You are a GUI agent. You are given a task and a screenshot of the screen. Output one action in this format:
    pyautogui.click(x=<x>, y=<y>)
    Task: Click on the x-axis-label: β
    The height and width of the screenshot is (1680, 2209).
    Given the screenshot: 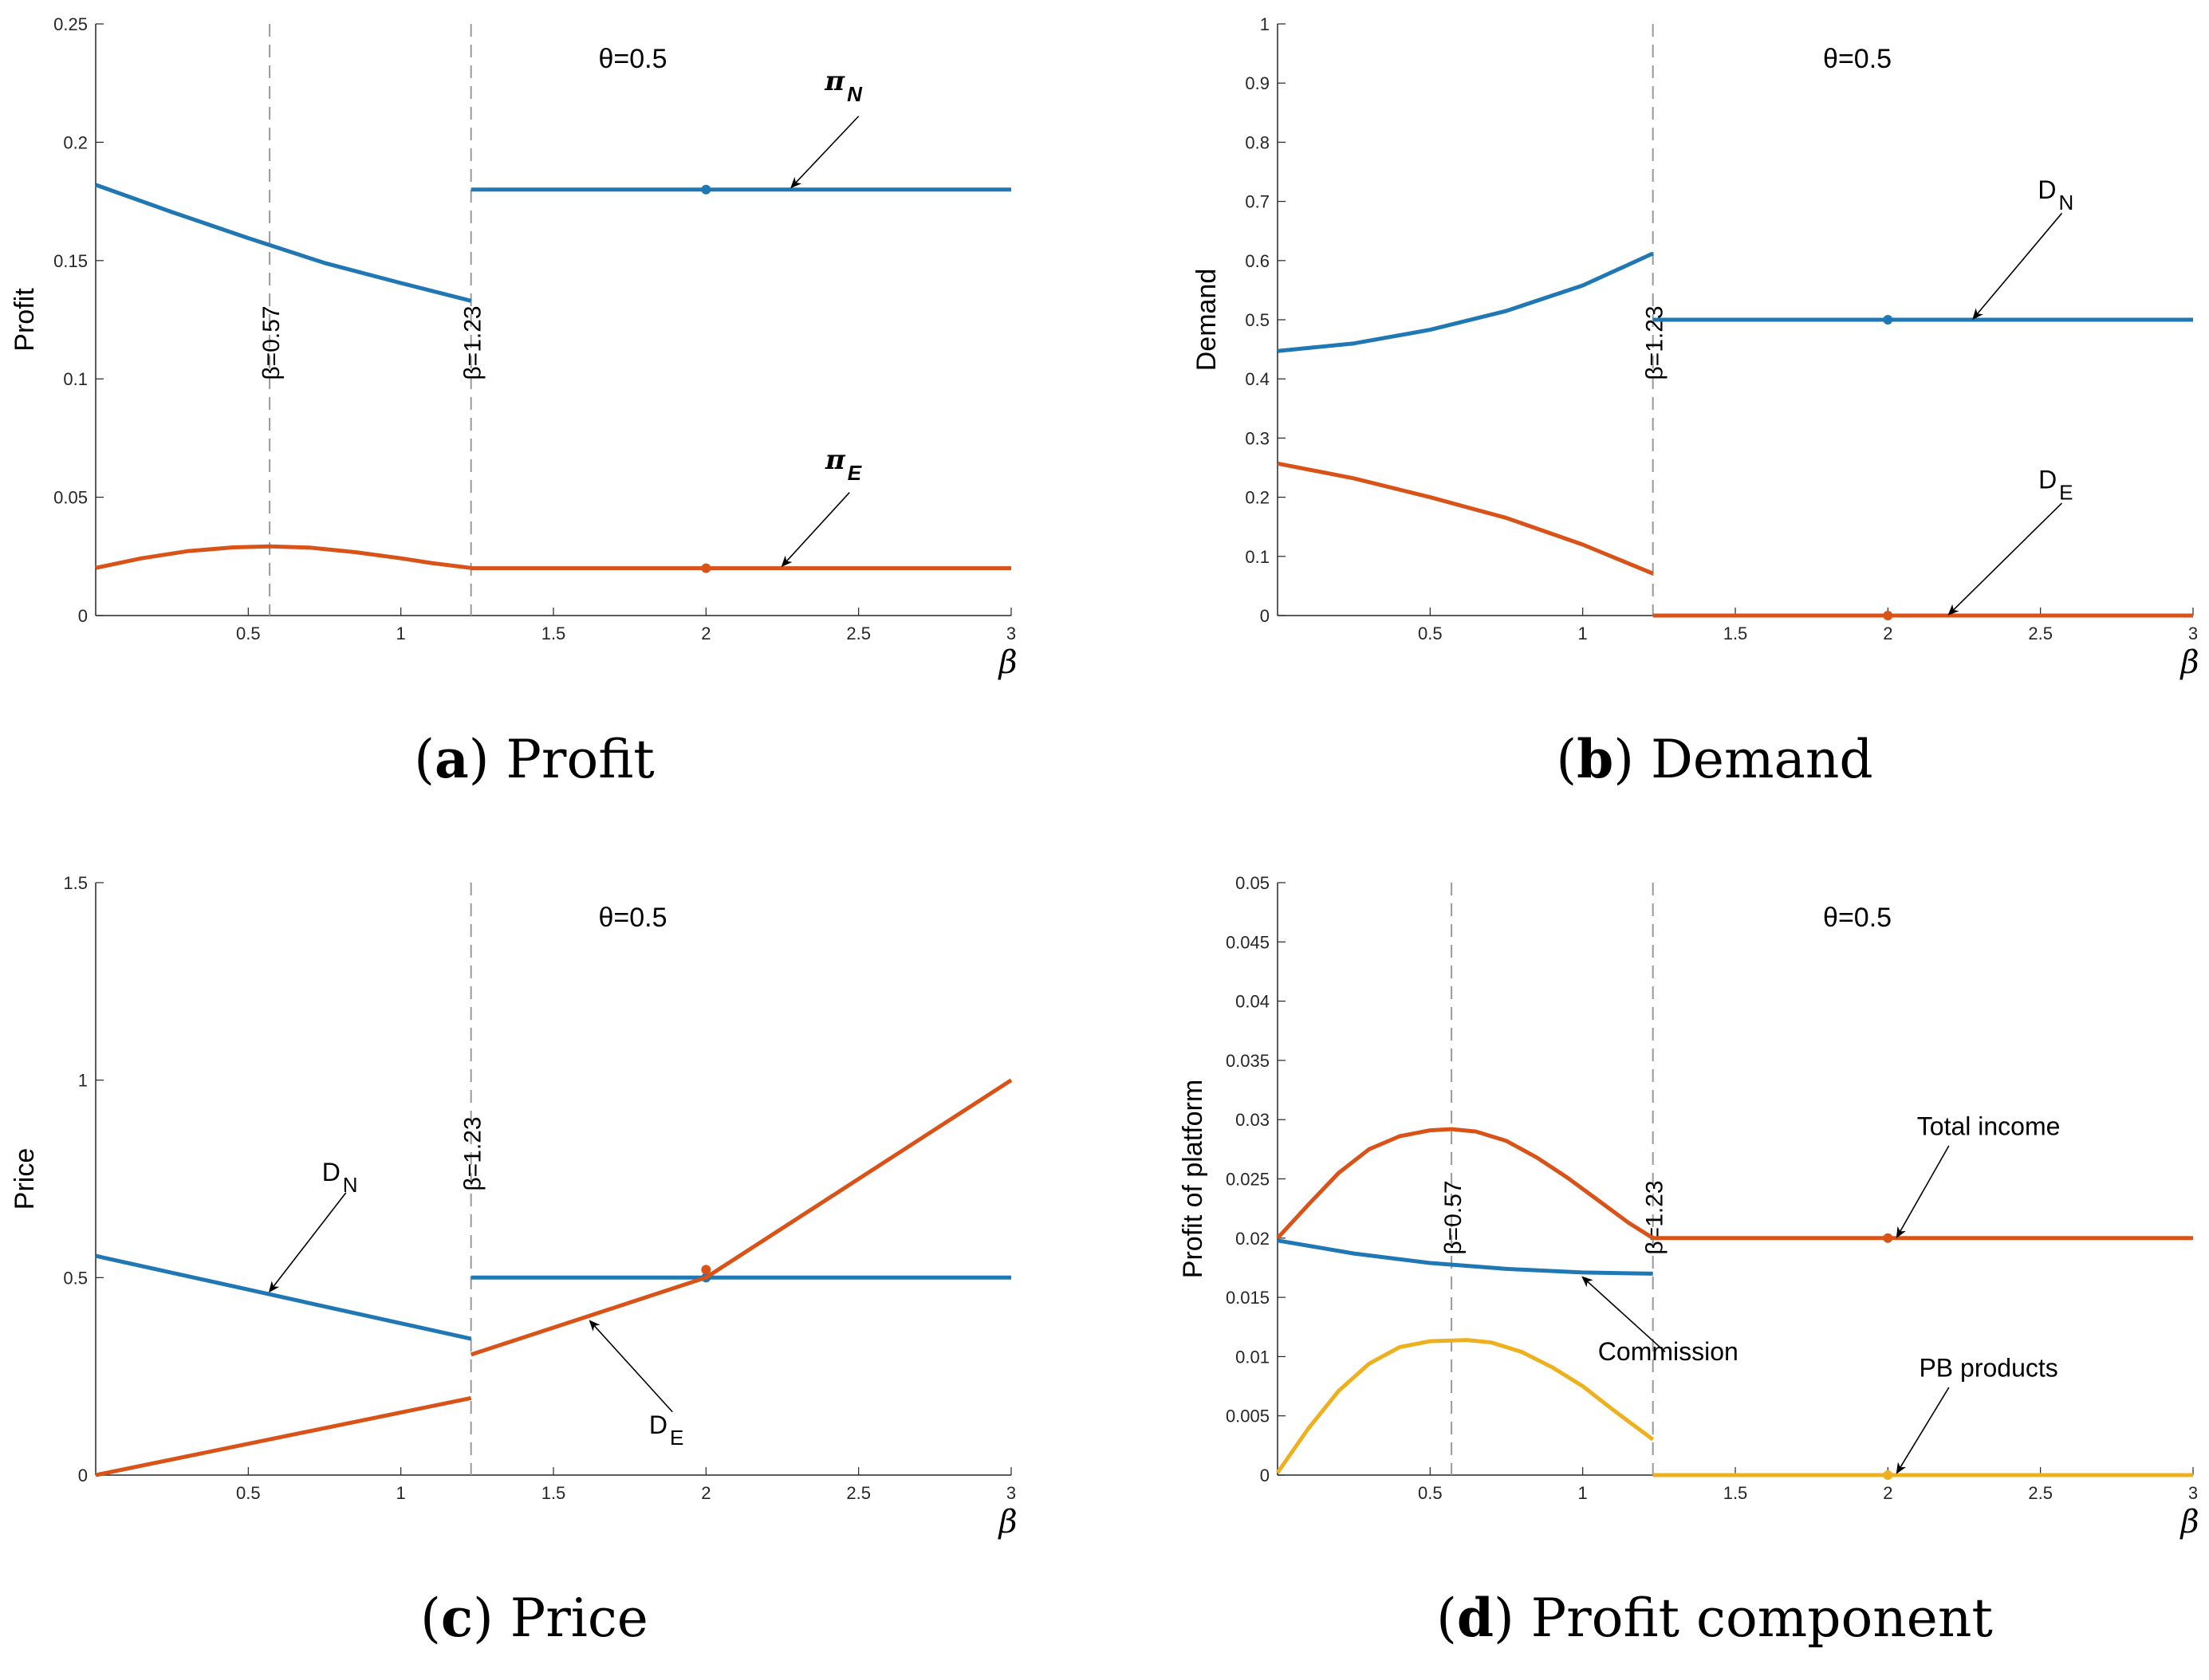 What is the action you would take?
    pyautogui.click(x=2189, y=662)
    